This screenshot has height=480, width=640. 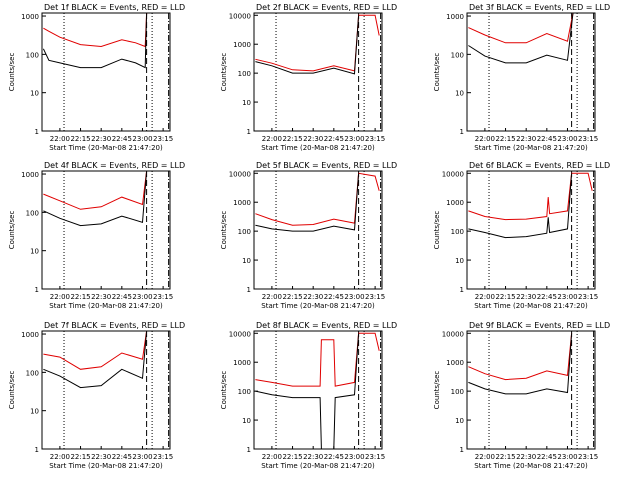 I want to click on panel-title: Det 3f BLACK = Events, RED = LLD, so click(x=539, y=7).